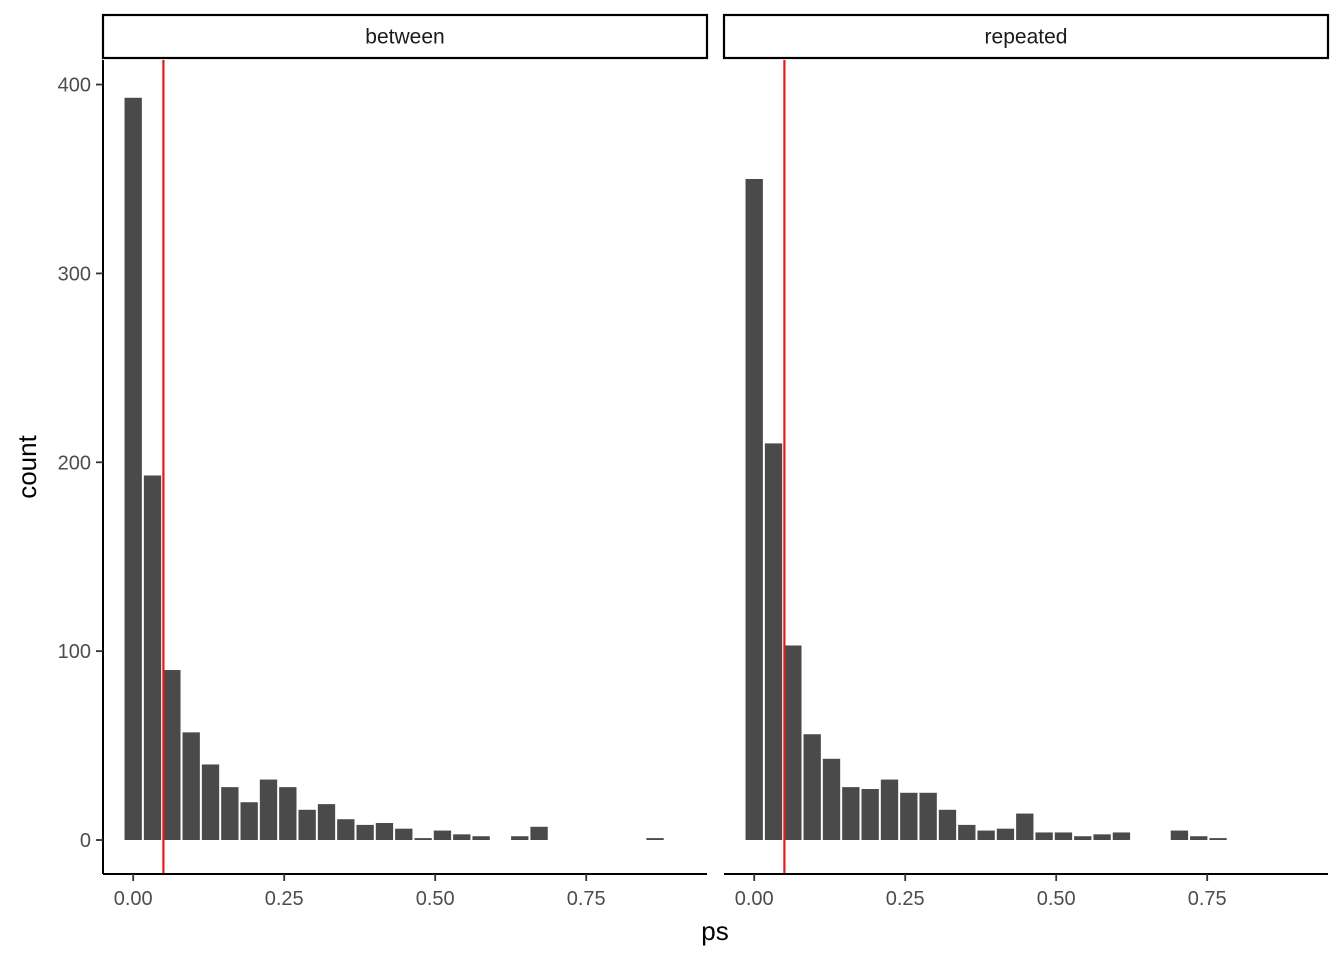 This screenshot has height=960, width=1344. Describe the element at coordinates (85, 841) in the screenshot. I see `y-tick-label: 0` at that location.